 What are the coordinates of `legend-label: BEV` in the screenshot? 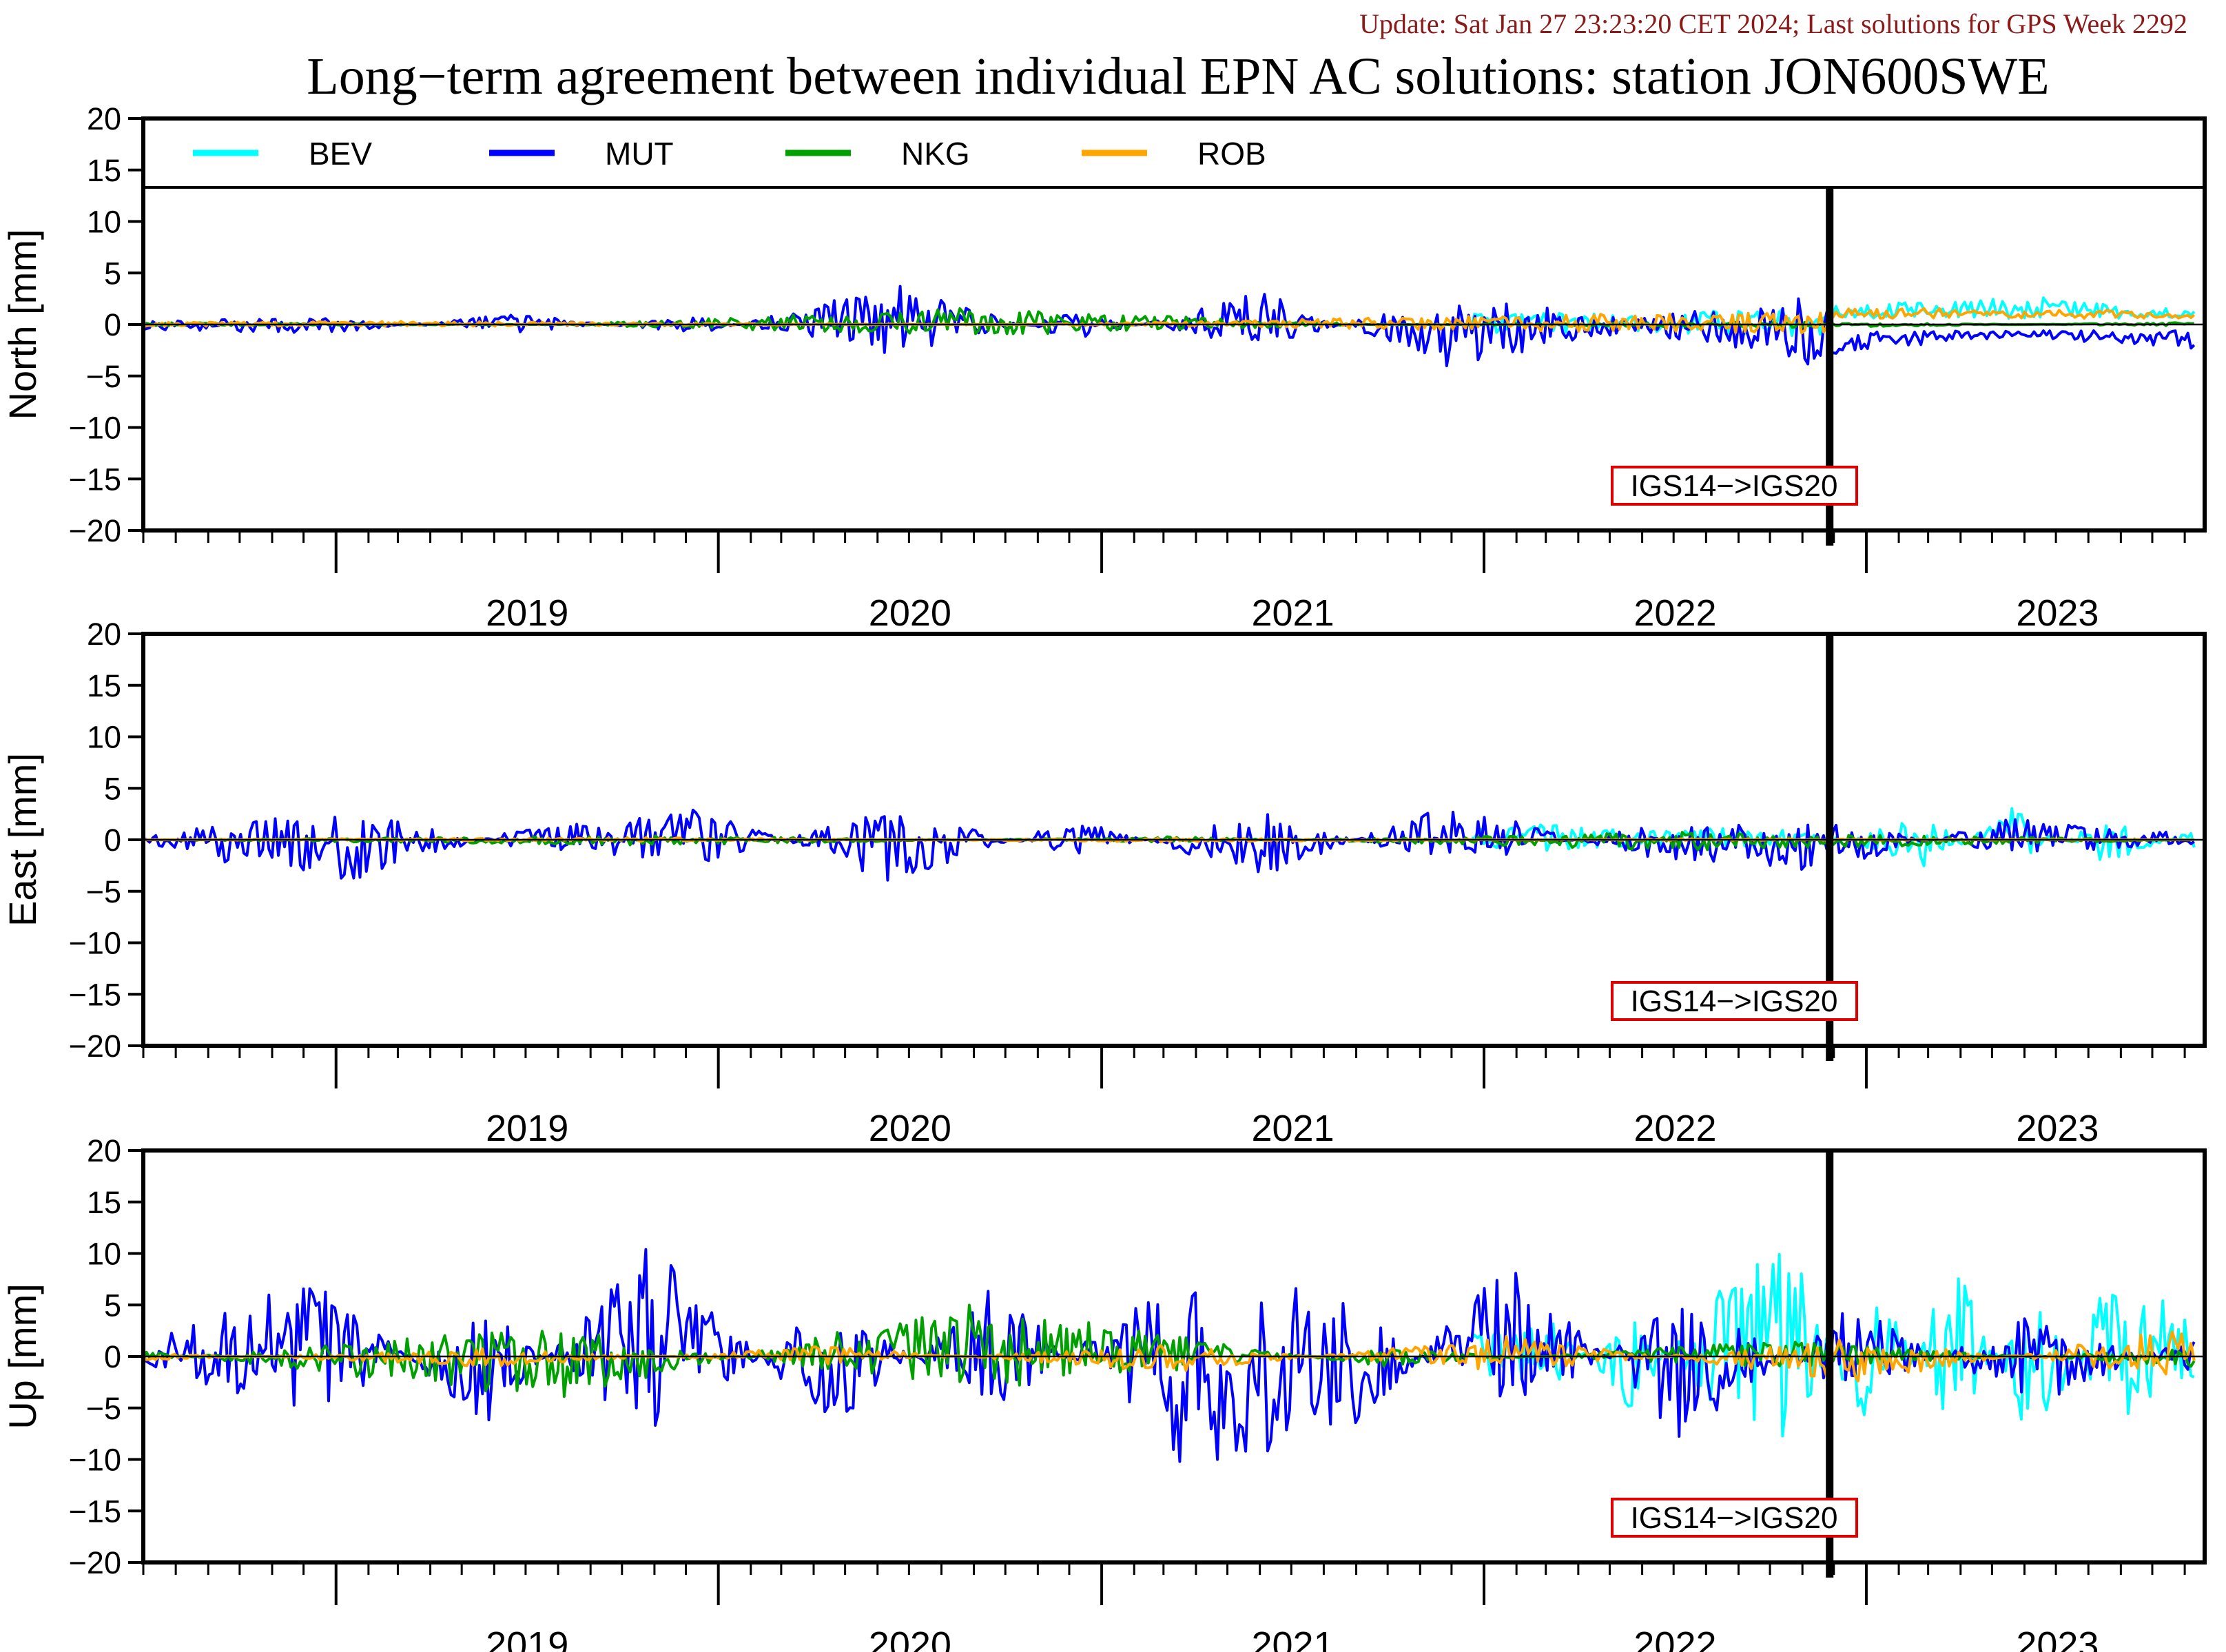 It's located at (340, 154).